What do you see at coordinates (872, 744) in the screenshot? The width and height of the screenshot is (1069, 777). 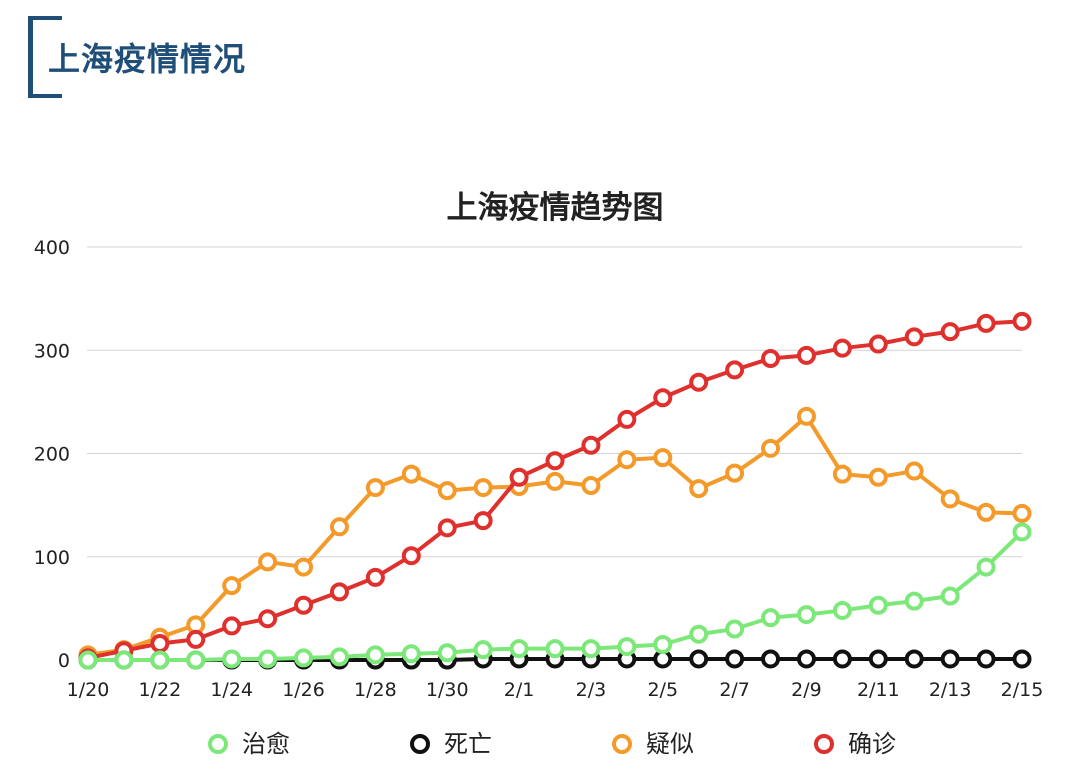 I see `legend-label: 确诊` at bounding box center [872, 744].